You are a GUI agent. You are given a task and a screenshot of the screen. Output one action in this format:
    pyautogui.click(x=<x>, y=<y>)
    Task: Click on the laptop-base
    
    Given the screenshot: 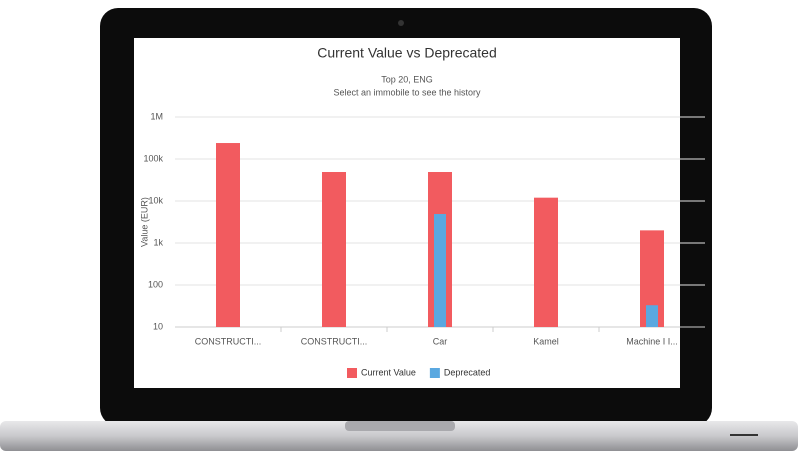 What is the action you would take?
    pyautogui.click(x=399, y=436)
    